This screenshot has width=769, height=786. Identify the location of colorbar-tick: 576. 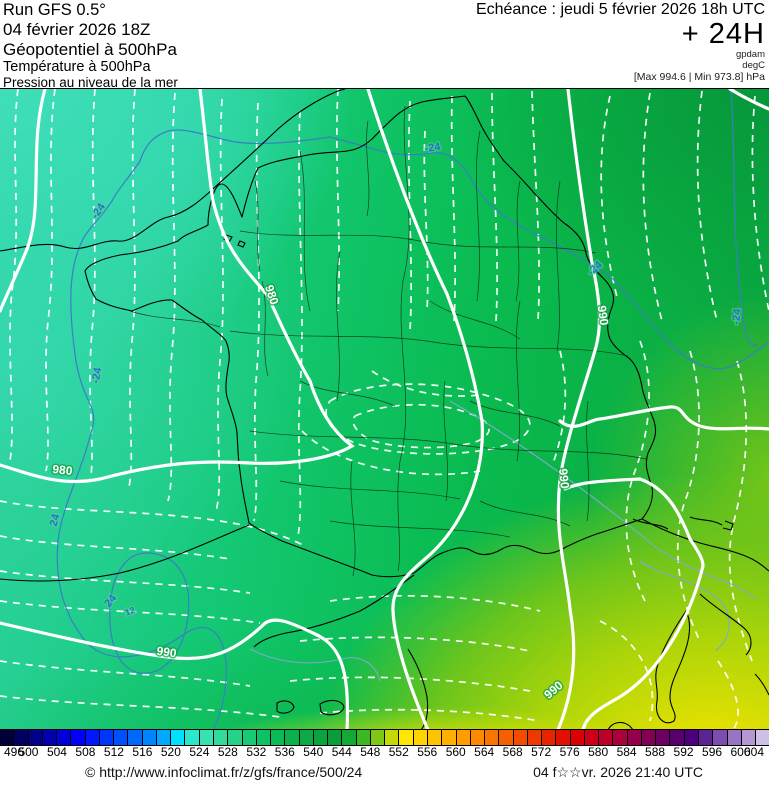
(569, 752).